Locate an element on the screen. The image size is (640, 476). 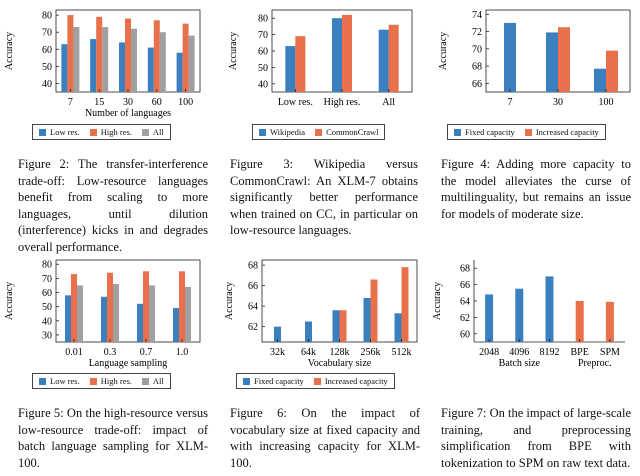
legend-label: Fixed capacity is located at coordinates (490, 132).